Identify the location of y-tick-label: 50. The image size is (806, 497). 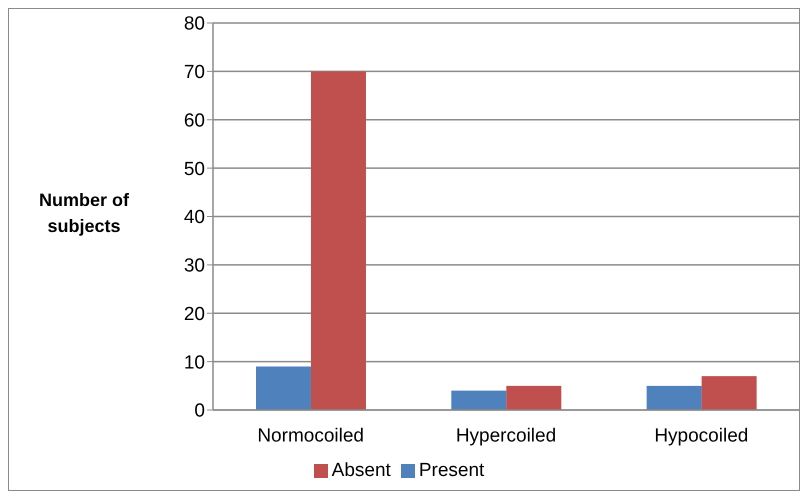
(194, 169).